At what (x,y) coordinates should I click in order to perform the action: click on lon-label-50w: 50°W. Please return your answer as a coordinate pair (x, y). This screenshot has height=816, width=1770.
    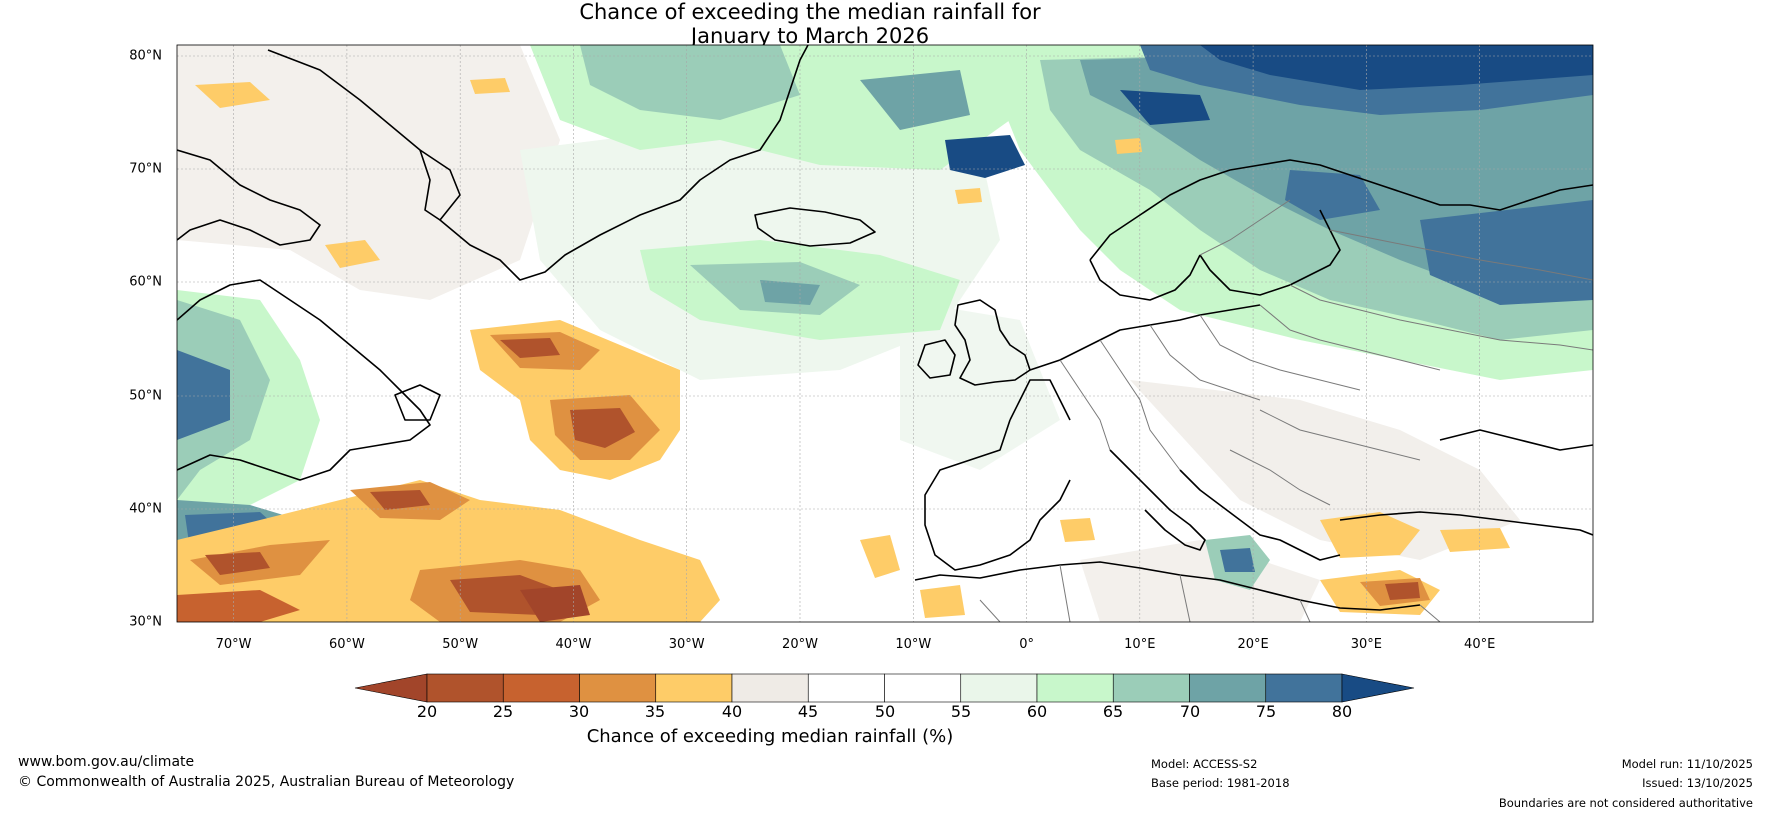
    Looking at the image, I should click on (460, 644).